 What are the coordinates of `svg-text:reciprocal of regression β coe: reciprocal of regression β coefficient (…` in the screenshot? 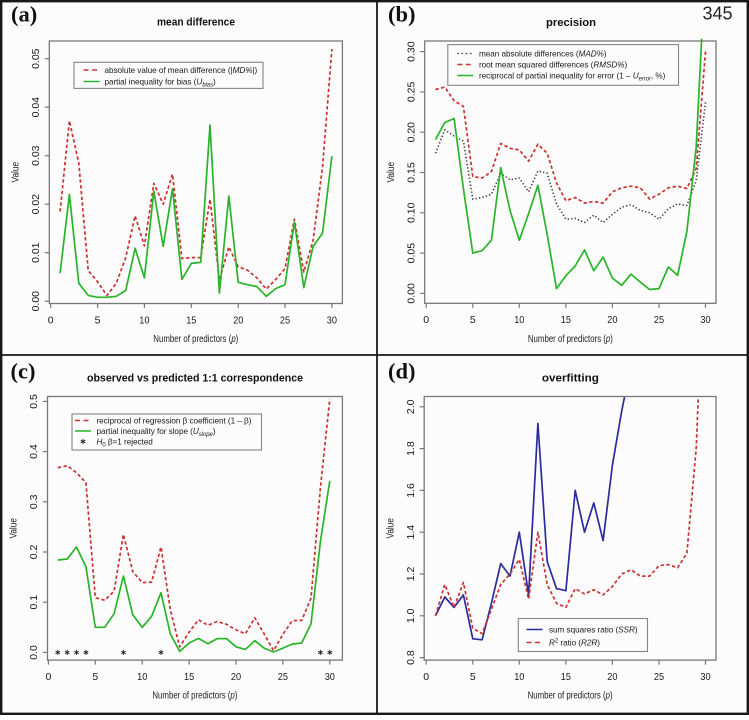 It's located at (174, 421).